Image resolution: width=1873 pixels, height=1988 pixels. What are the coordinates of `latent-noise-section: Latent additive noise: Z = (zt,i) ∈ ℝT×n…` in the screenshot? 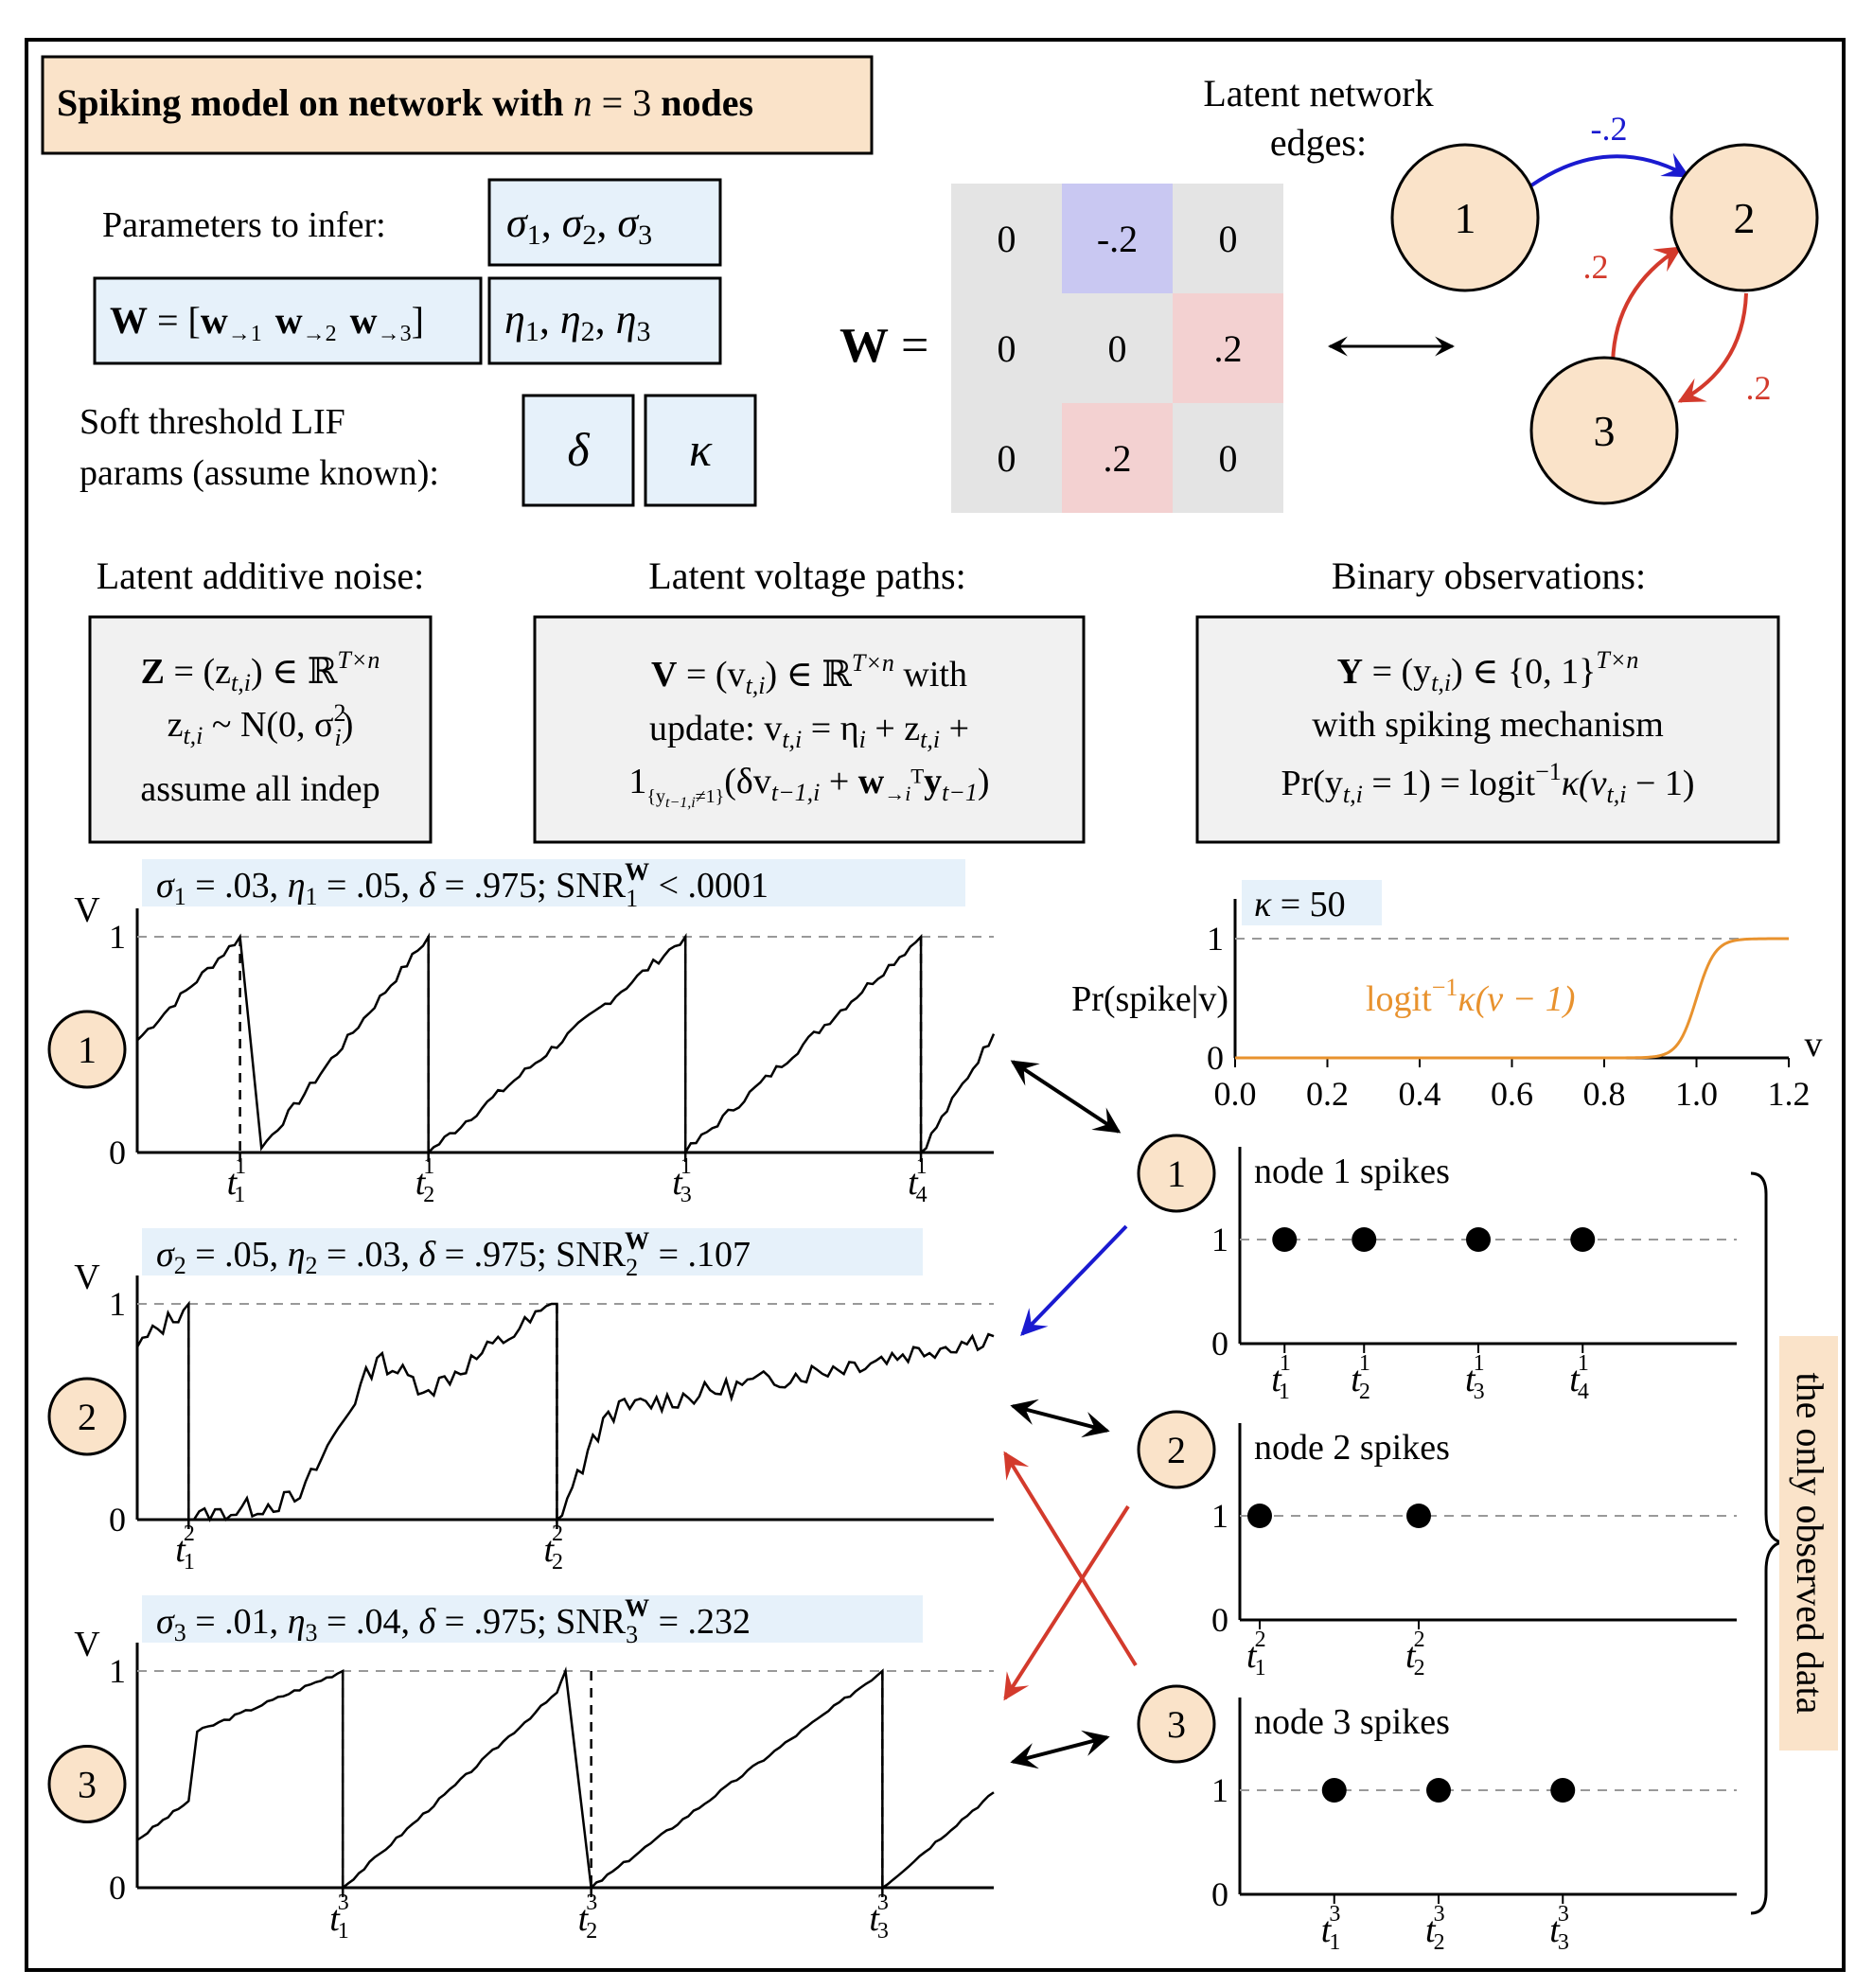 It's located at (260, 699).